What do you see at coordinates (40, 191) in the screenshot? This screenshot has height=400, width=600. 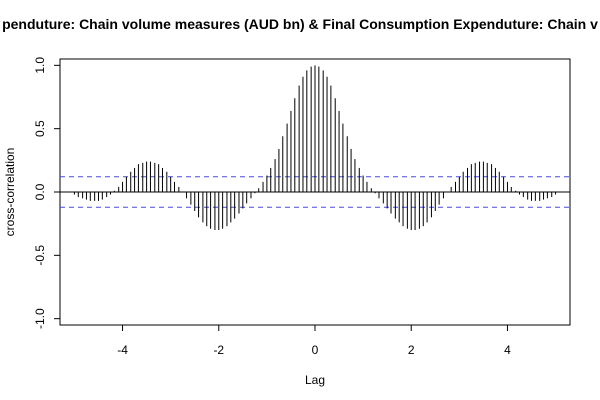 I see `y-tick-label: 0.0` at bounding box center [40, 191].